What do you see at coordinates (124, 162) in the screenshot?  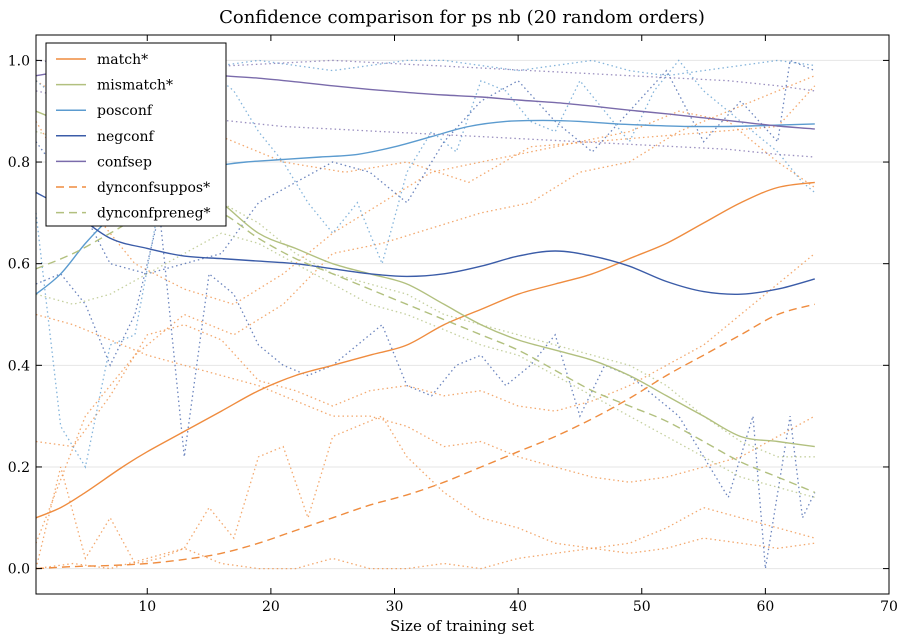 I see `legend-label-4: confsep` at bounding box center [124, 162].